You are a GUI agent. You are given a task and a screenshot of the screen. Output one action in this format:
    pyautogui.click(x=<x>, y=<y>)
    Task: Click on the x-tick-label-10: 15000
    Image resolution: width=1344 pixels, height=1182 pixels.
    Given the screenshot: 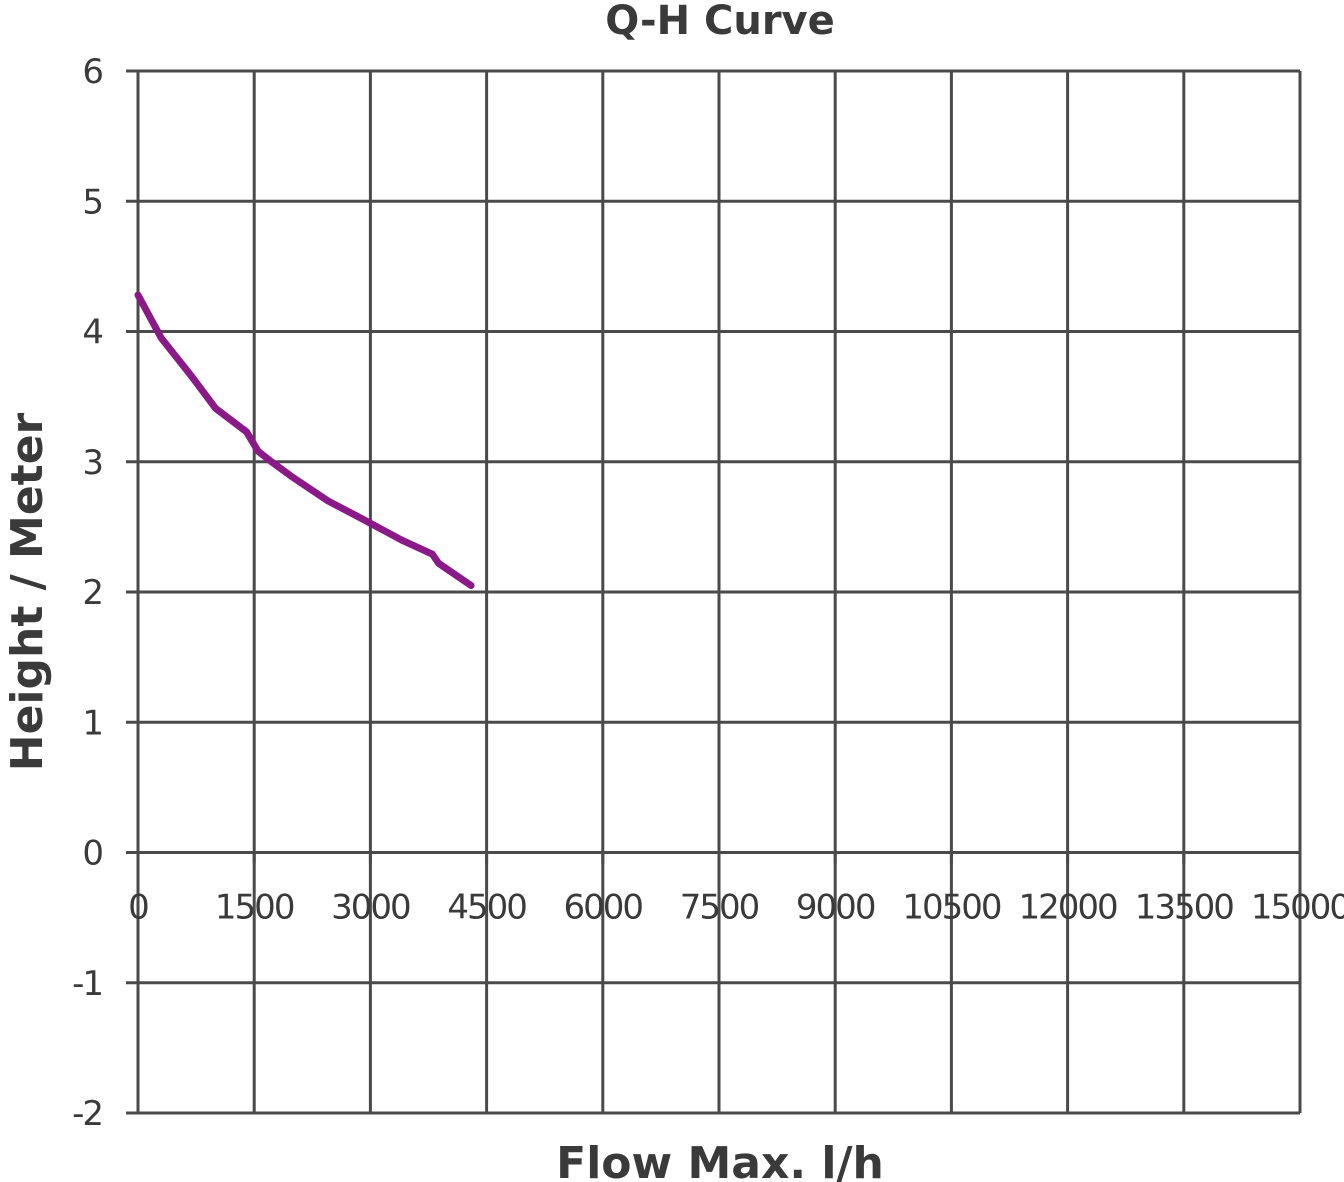 What is the action you would take?
    pyautogui.click(x=1297, y=908)
    